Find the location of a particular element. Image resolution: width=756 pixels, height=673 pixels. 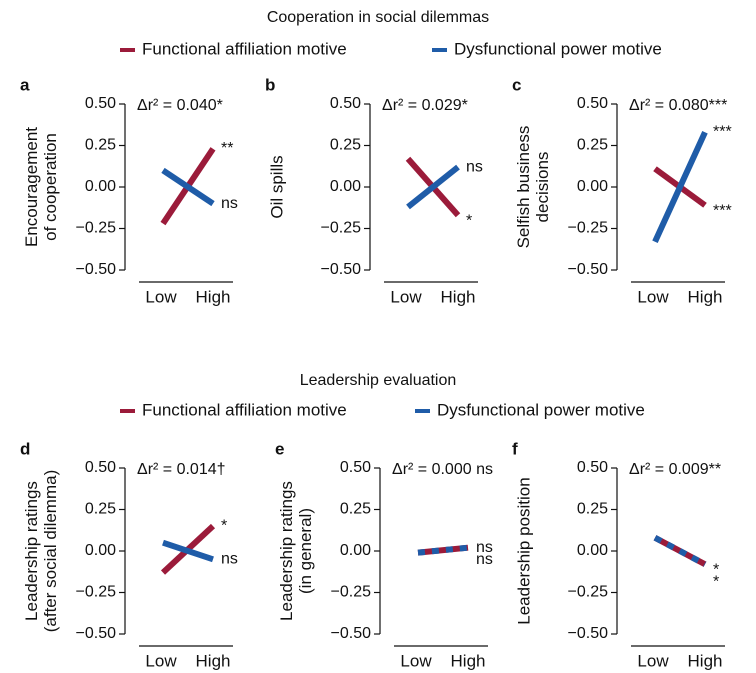

annotation: Δr² = 0.029* is located at coordinates (425, 105).